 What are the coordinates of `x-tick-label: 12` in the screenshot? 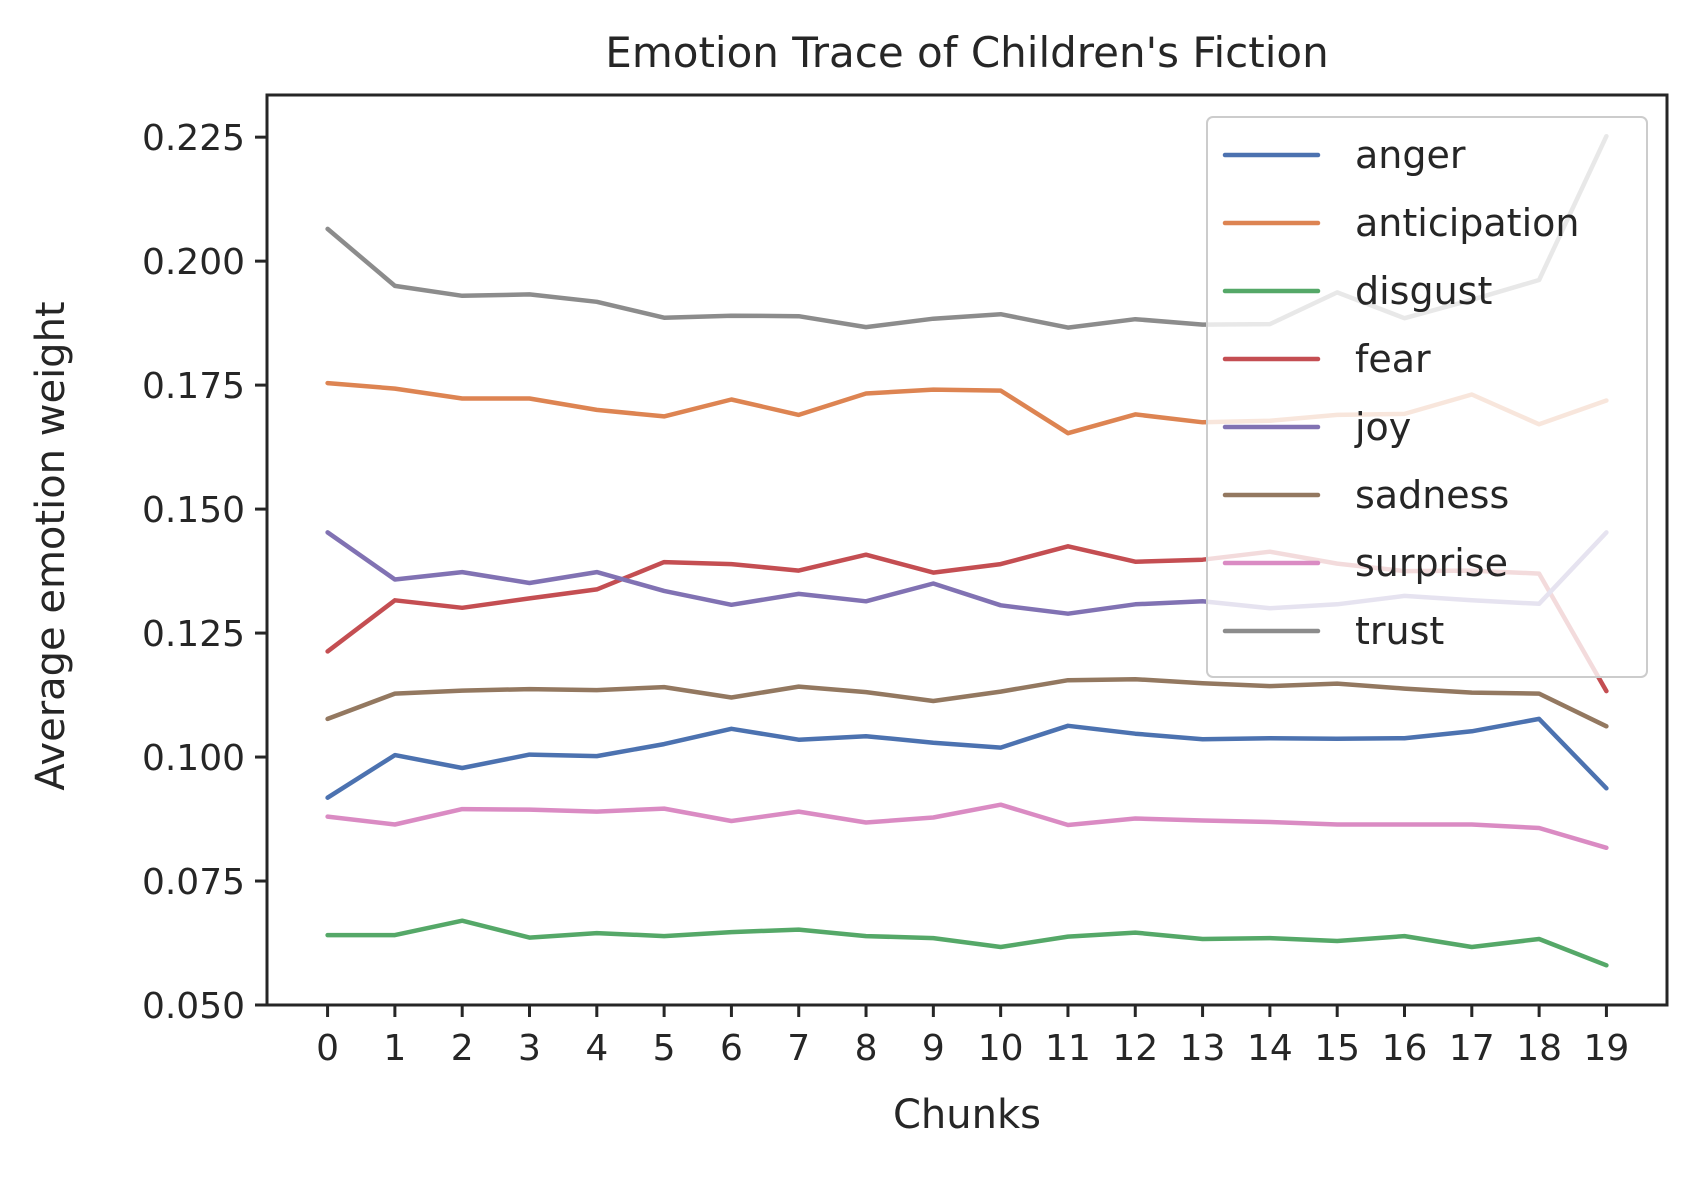 It's located at (1135, 1048).